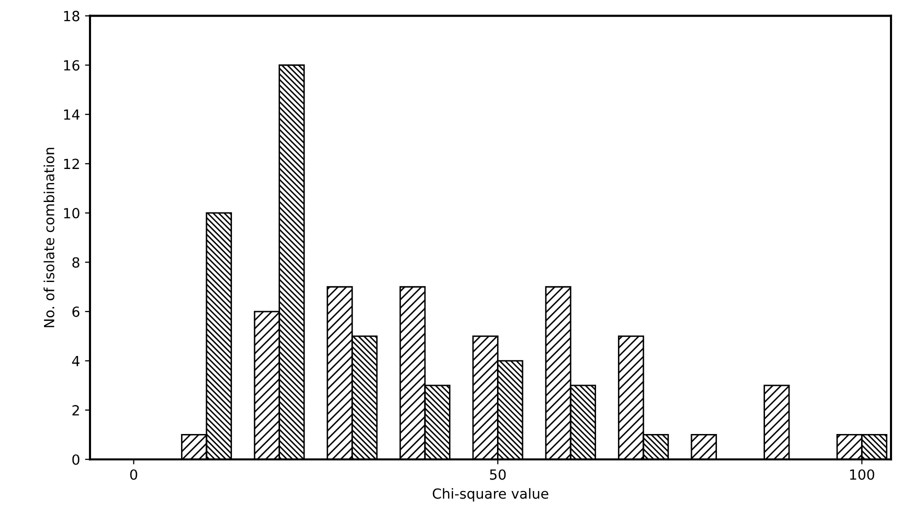  I want to click on y-tick-label: 4, so click(76, 361).